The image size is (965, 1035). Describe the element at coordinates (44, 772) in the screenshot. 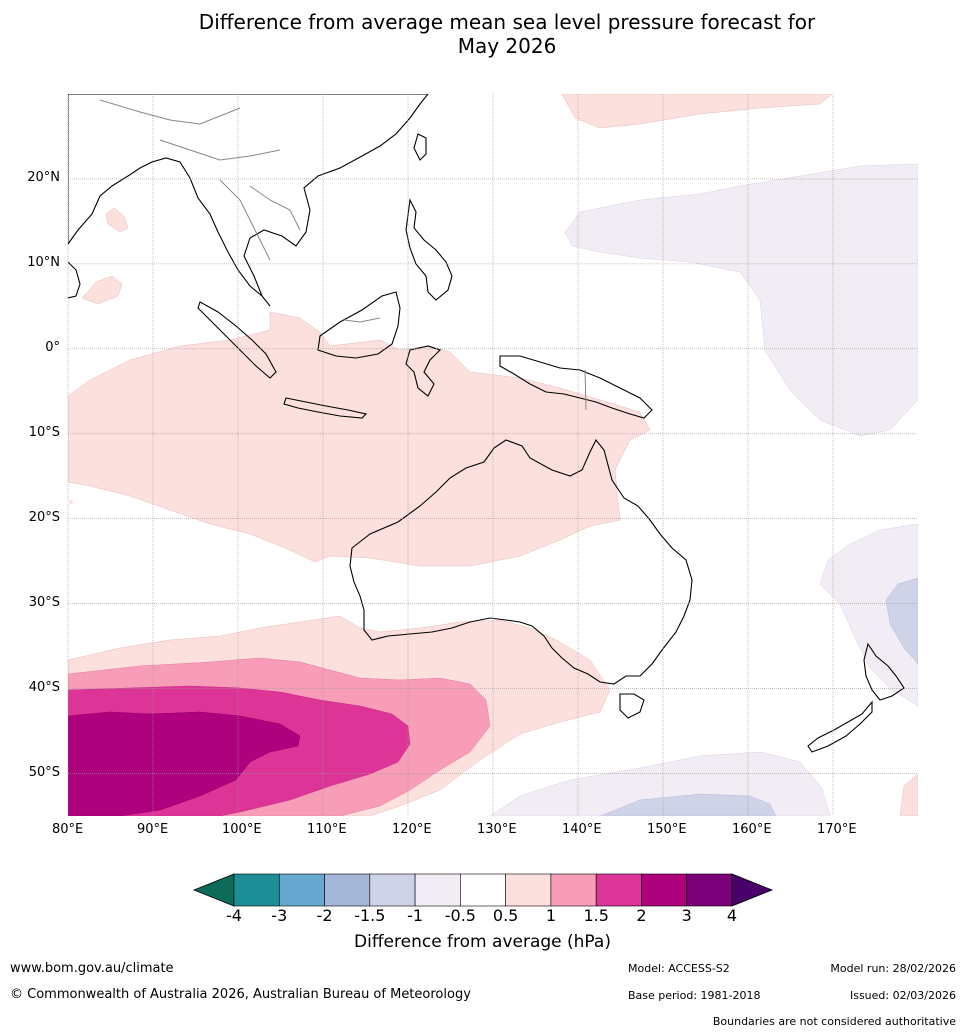

I see `latitude-tick-label: 50°S` at that location.